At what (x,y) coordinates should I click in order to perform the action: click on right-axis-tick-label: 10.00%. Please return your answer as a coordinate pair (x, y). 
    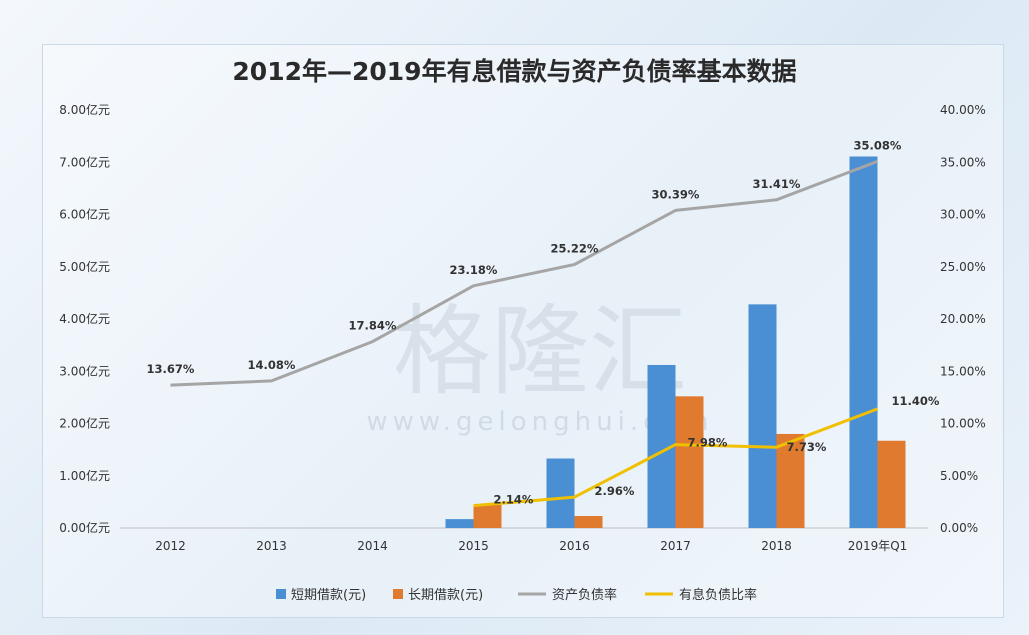
    Looking at the image, I should click on (963, 424).